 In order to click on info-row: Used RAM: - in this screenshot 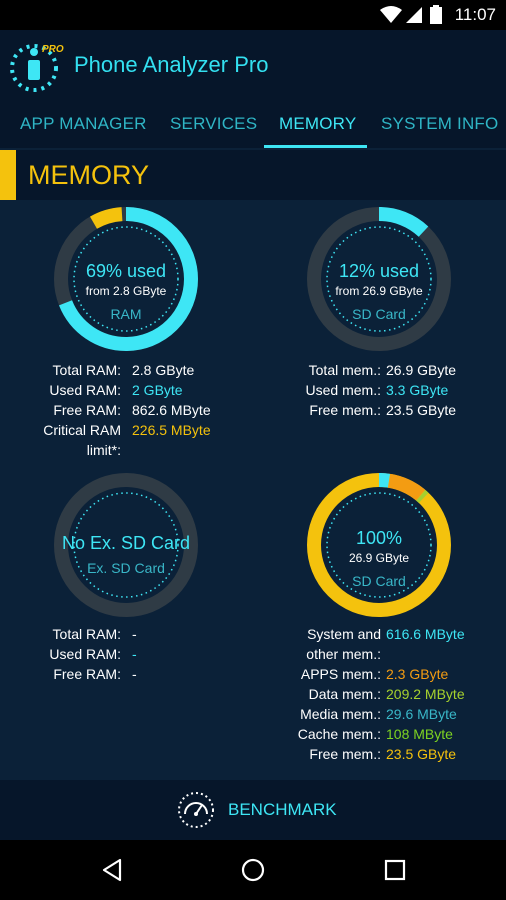, I will do `click(126, 654)`.